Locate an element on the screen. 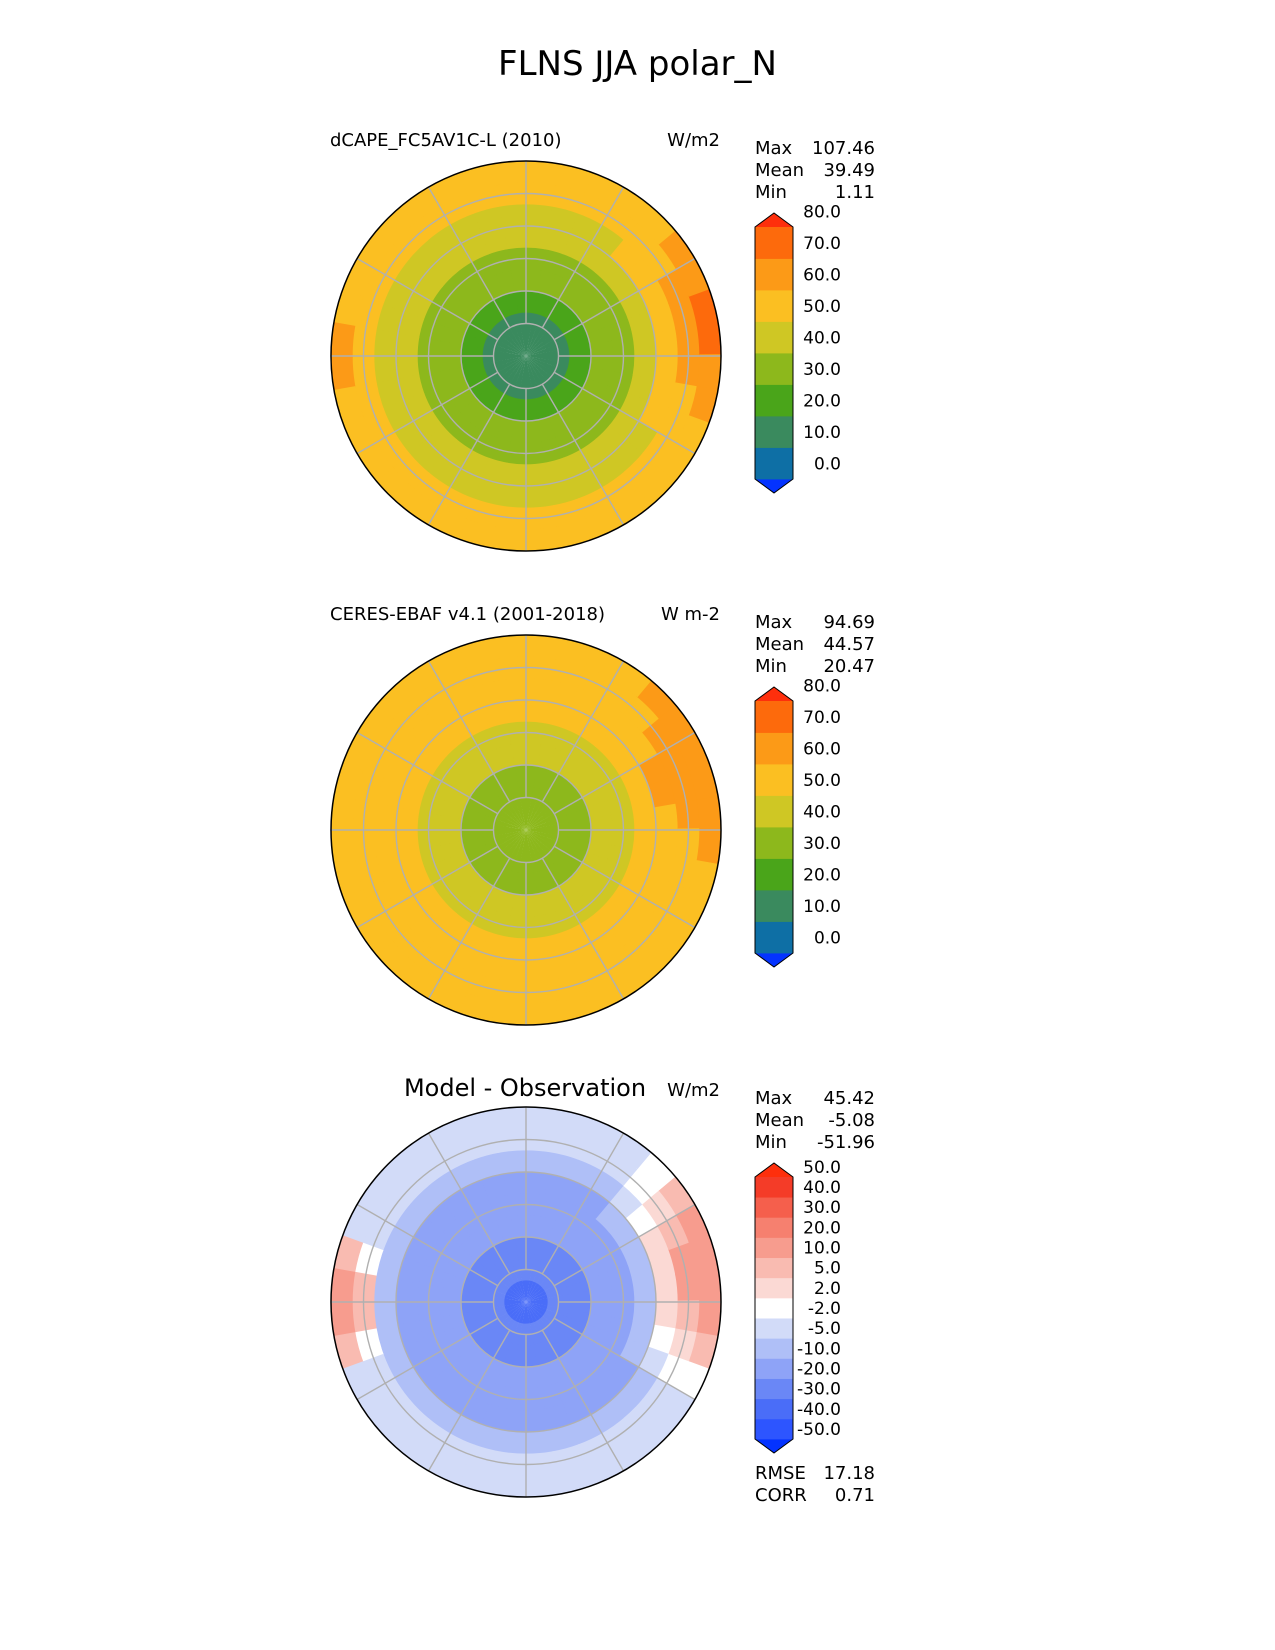 The height and width of the screenshot is (1650, 1275). stat-mean: 39.49 is located at coordinates (849, 170).